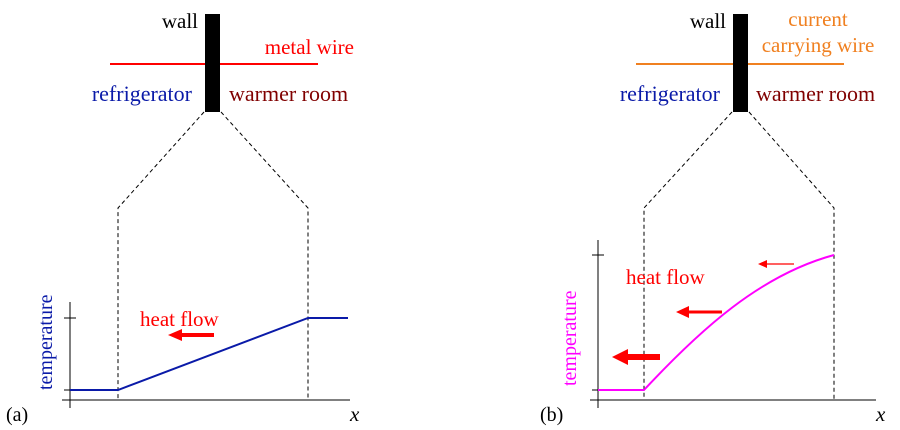 The image size is (900, 430). What do you see at coordinates (818, 19) in the screenshot?
I see `wire-label-line1: current` at bounding box center [818, 19].